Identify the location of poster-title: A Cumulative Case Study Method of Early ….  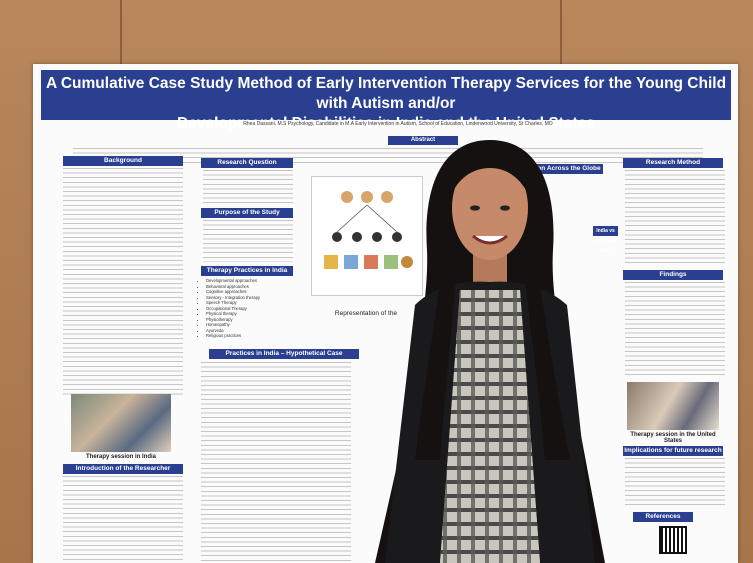
(386, 101).